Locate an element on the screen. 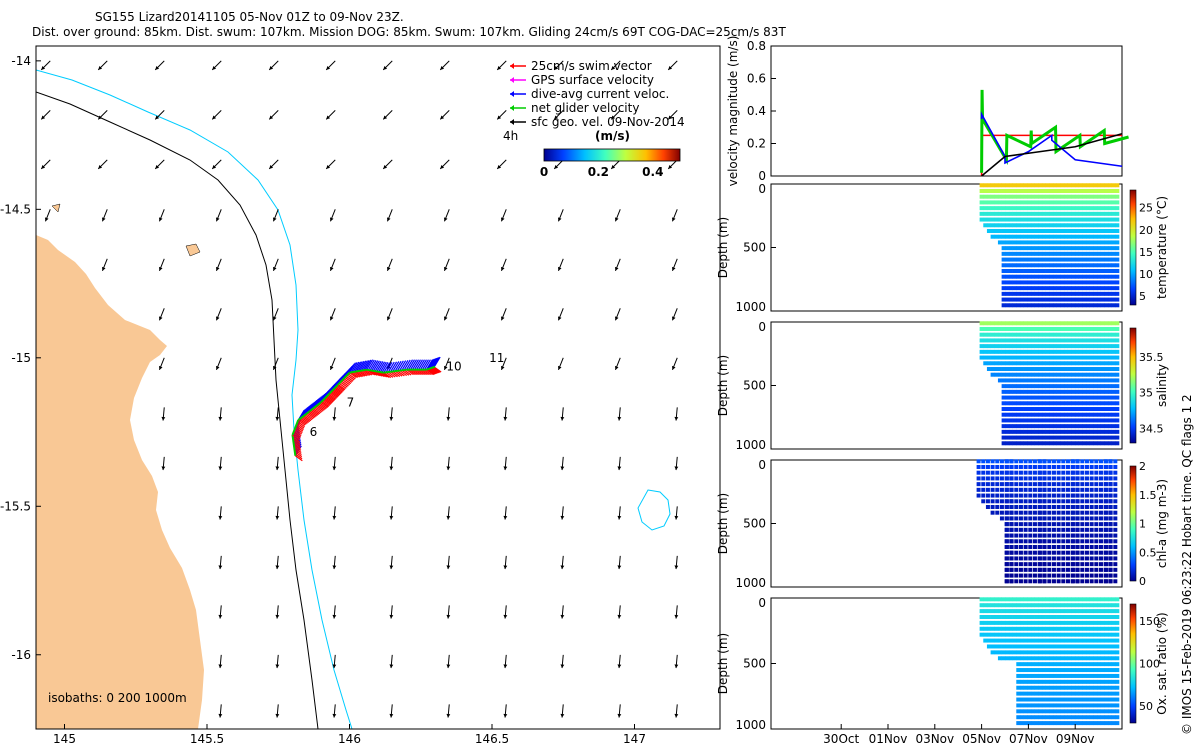 The height and width of the screenshot is (750, 1200). profile-y-tick-label: 1000 is located at coordinates (750, 583).